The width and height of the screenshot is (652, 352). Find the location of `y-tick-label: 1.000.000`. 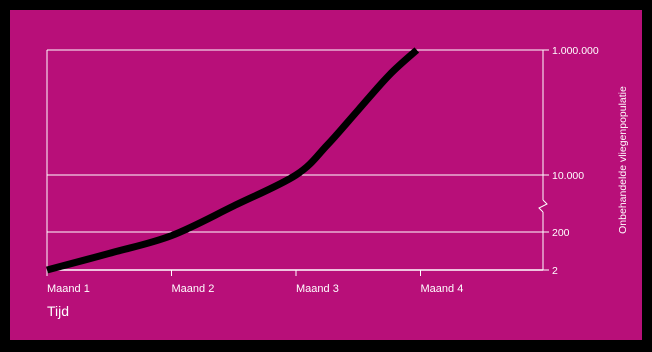

y-tick-label: 1.000.000 is located at coordinates (575, 51).